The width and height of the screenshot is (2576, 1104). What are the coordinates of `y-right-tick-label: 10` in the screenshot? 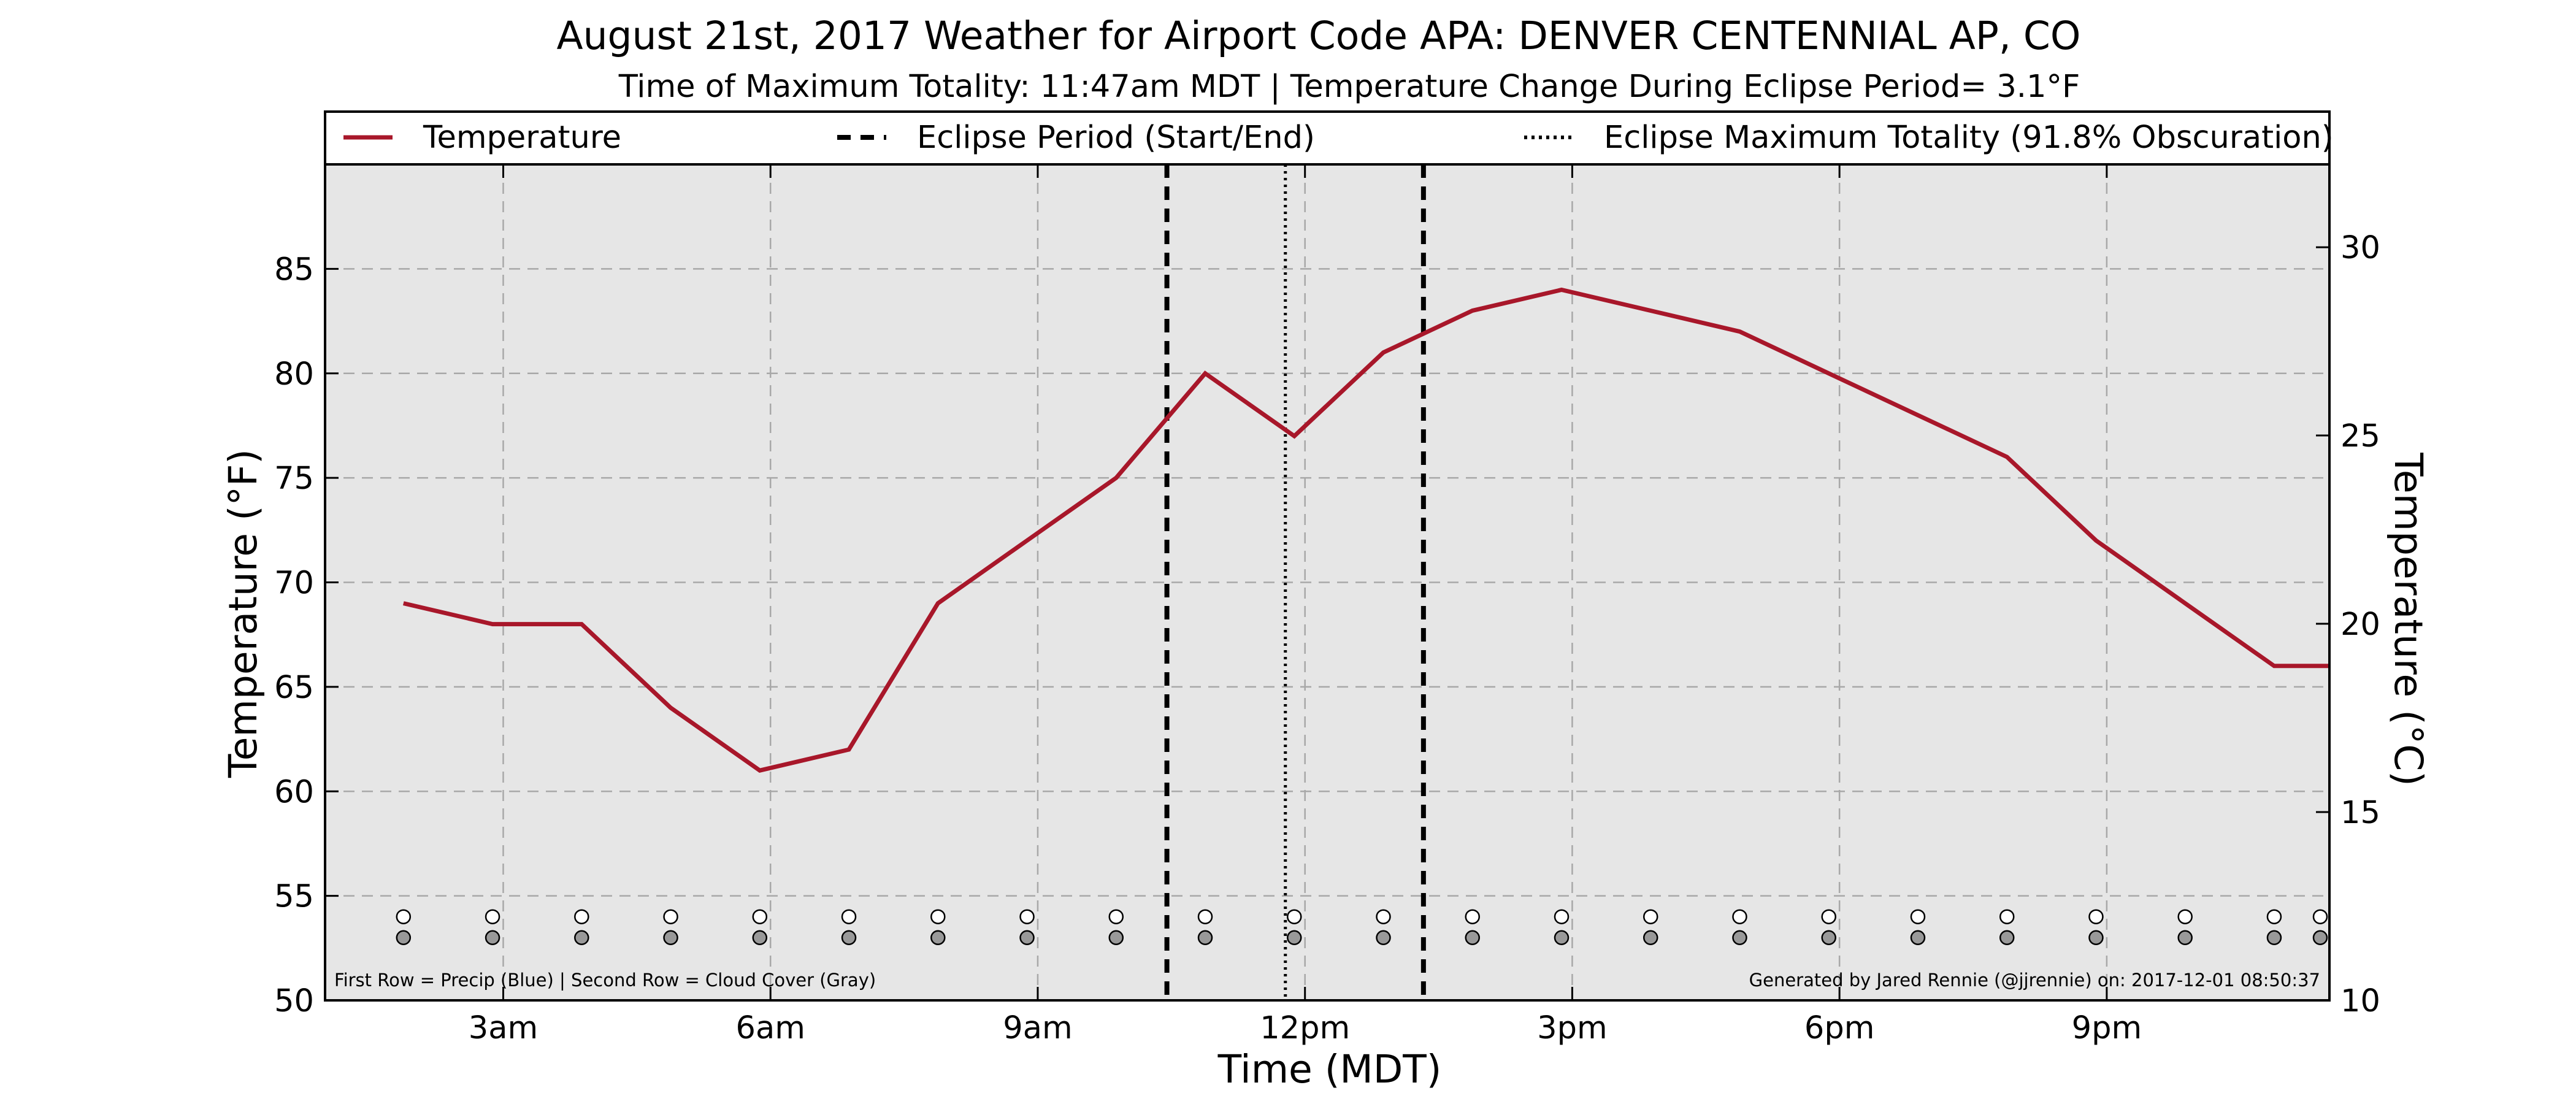 It's located at (2360, 1001).